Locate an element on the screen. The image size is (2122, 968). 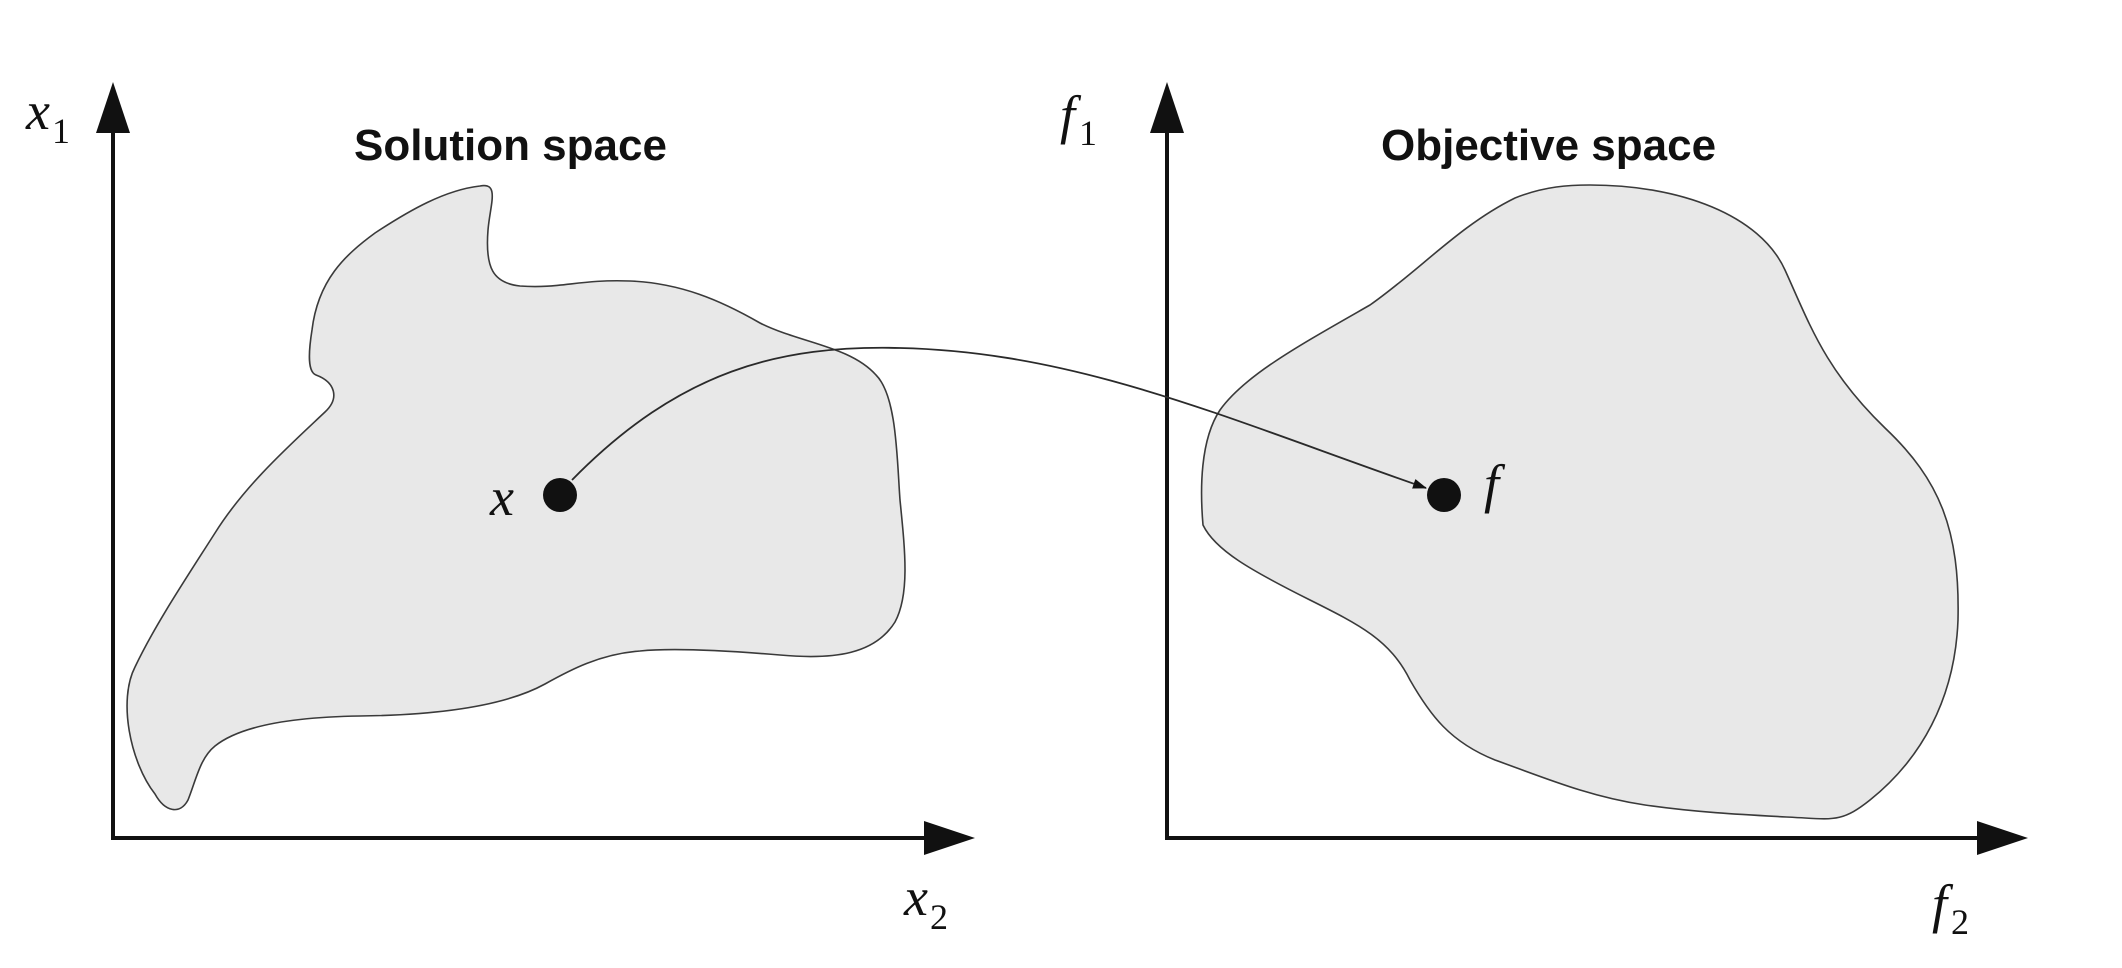
solution-y-axis-var: x is located at coordinates (37, 111).